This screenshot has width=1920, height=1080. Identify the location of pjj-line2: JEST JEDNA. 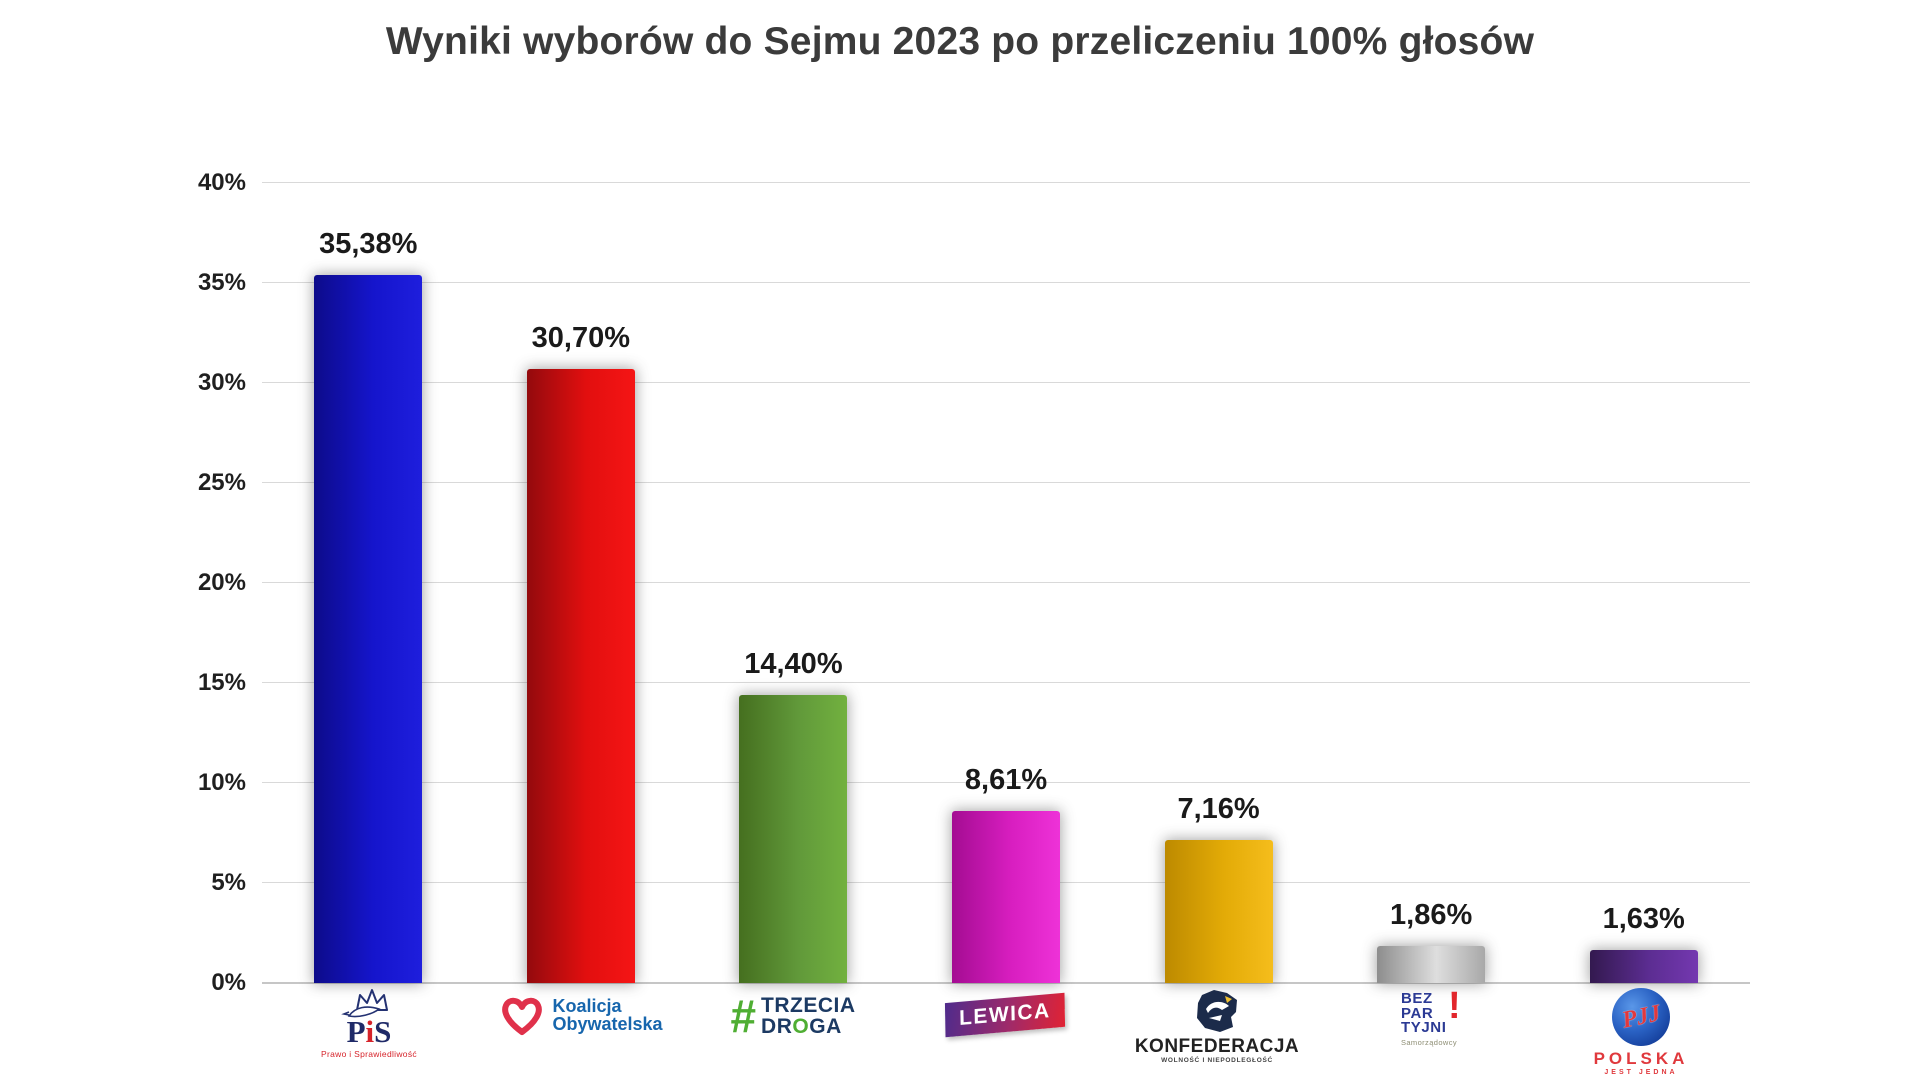
(1641, 1072).